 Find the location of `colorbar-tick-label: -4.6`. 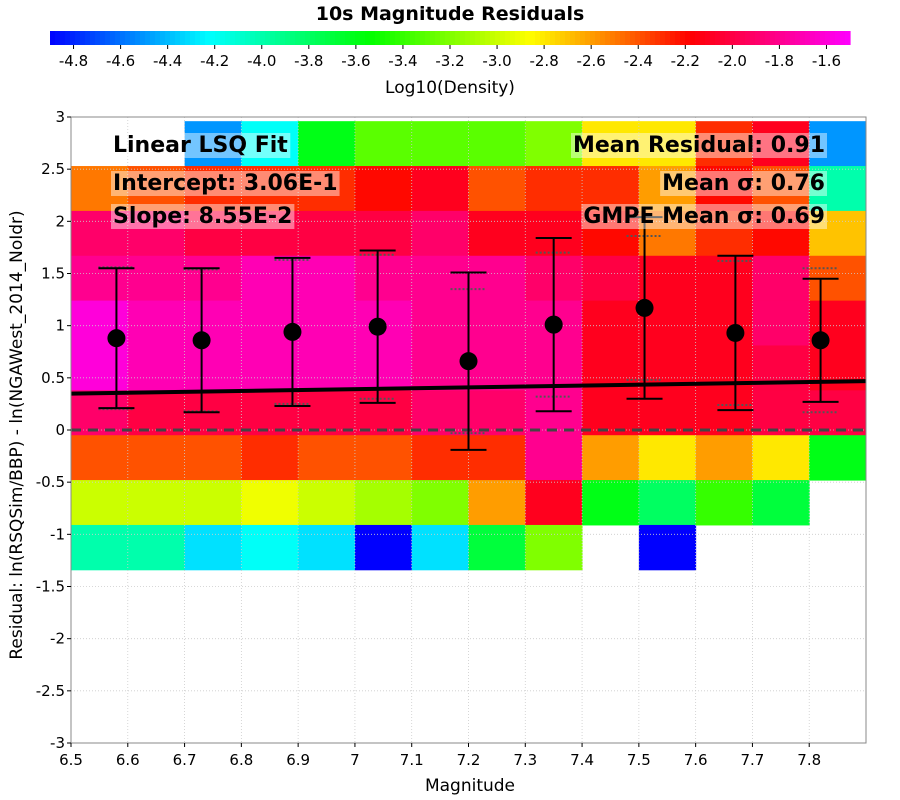

colorbar-tick-label: -4.6 is located at coordinates (120, 61).